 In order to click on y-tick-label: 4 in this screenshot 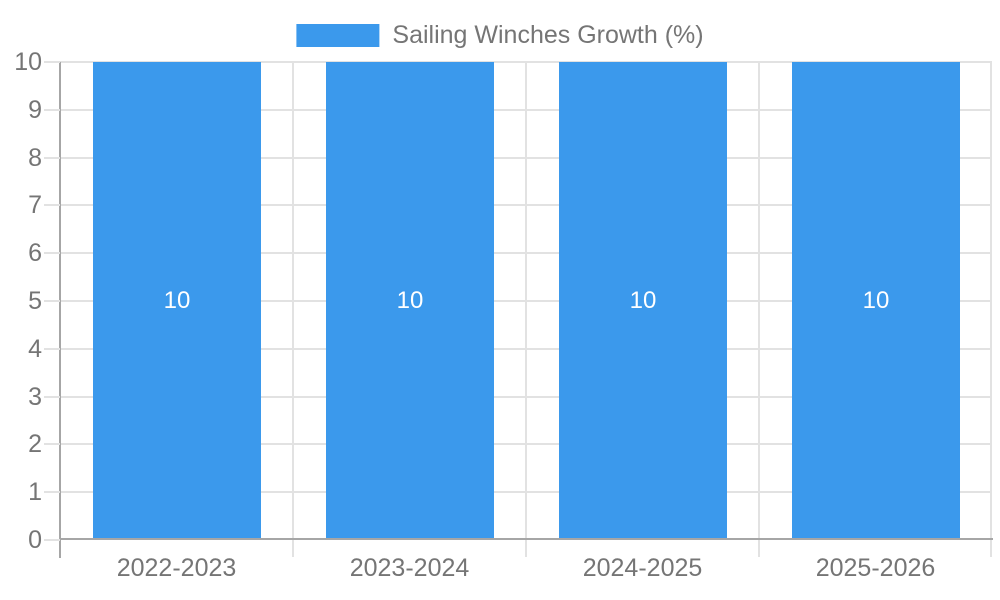, I will do `click(35, 348)`.